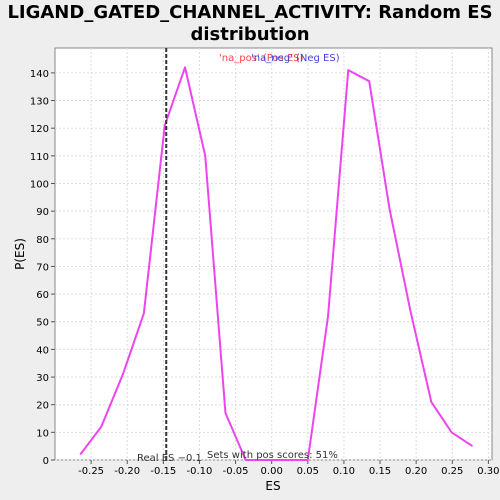 This screenshot has width=500, height=500. I want to click on y-tick-label: 50, so click(42, 323).